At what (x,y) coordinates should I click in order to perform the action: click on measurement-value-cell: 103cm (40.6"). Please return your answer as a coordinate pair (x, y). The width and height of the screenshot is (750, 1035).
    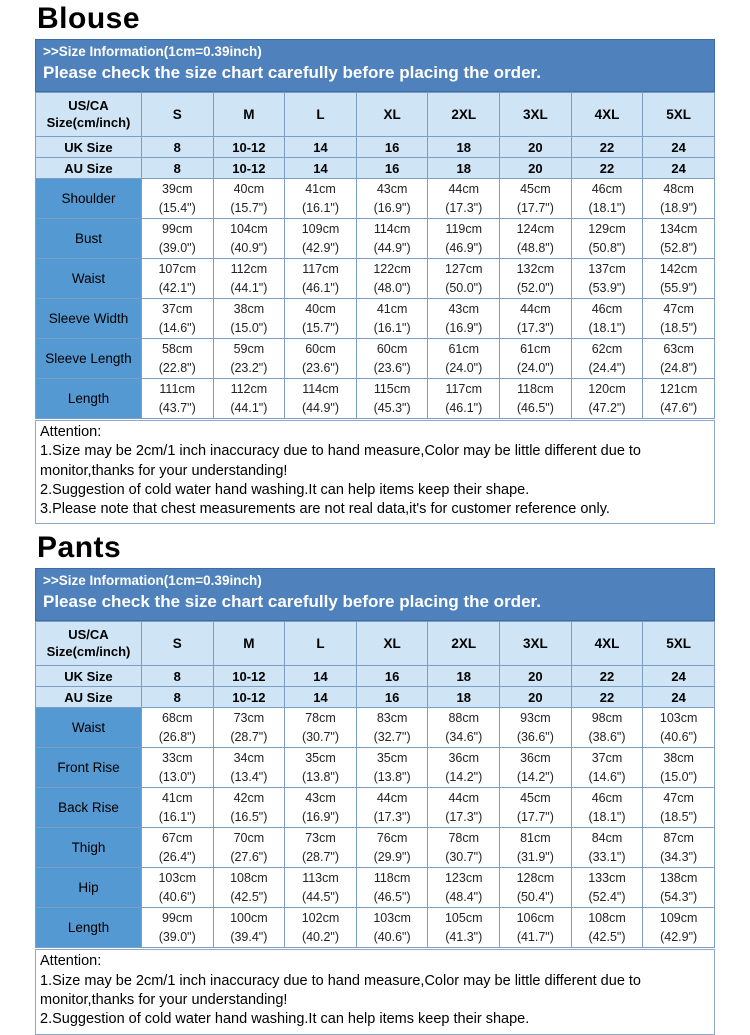
    Looking at the image, I should click on (177, 888).